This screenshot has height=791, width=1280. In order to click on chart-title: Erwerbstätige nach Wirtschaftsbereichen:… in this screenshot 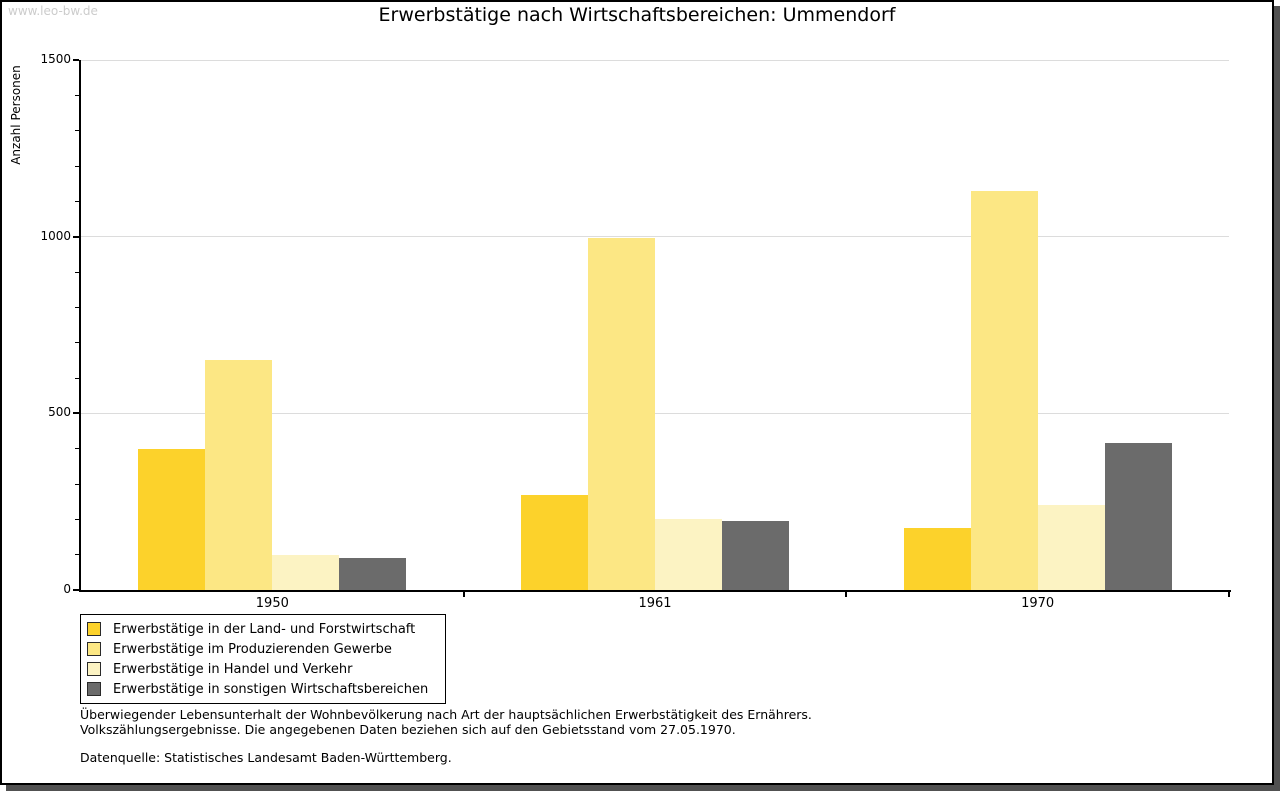, I will do `click(637, 15)`.